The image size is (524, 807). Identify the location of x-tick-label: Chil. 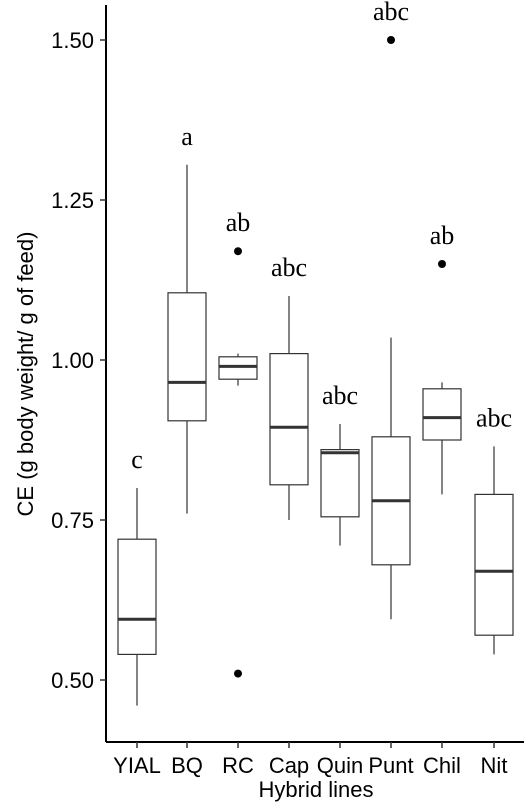
(442, 765).